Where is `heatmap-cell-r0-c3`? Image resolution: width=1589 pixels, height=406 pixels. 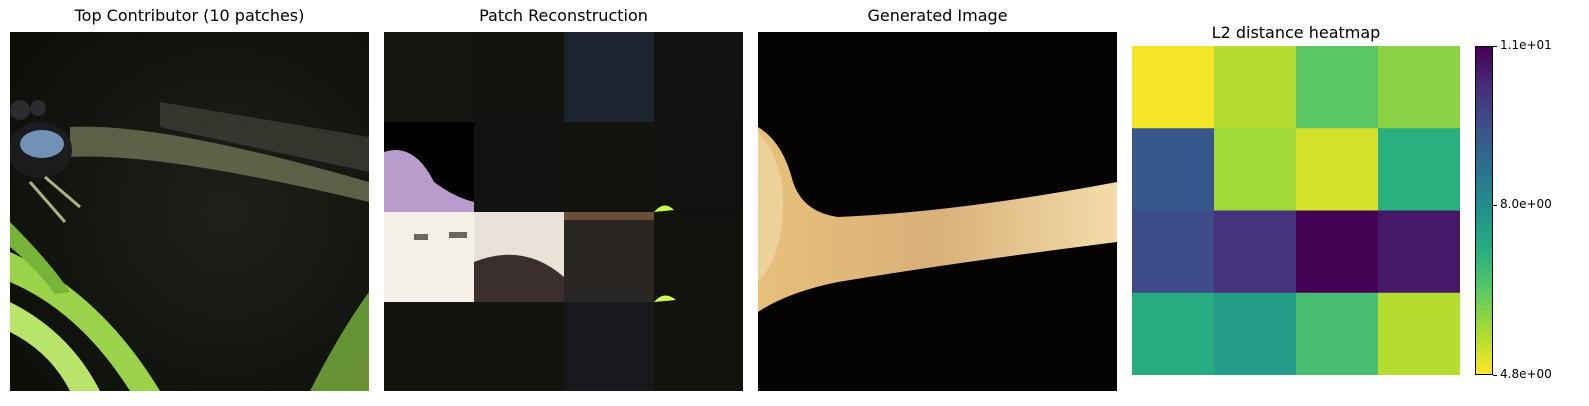
heatmap-cell-r0-c3 is located at coordinates (1419, 87).